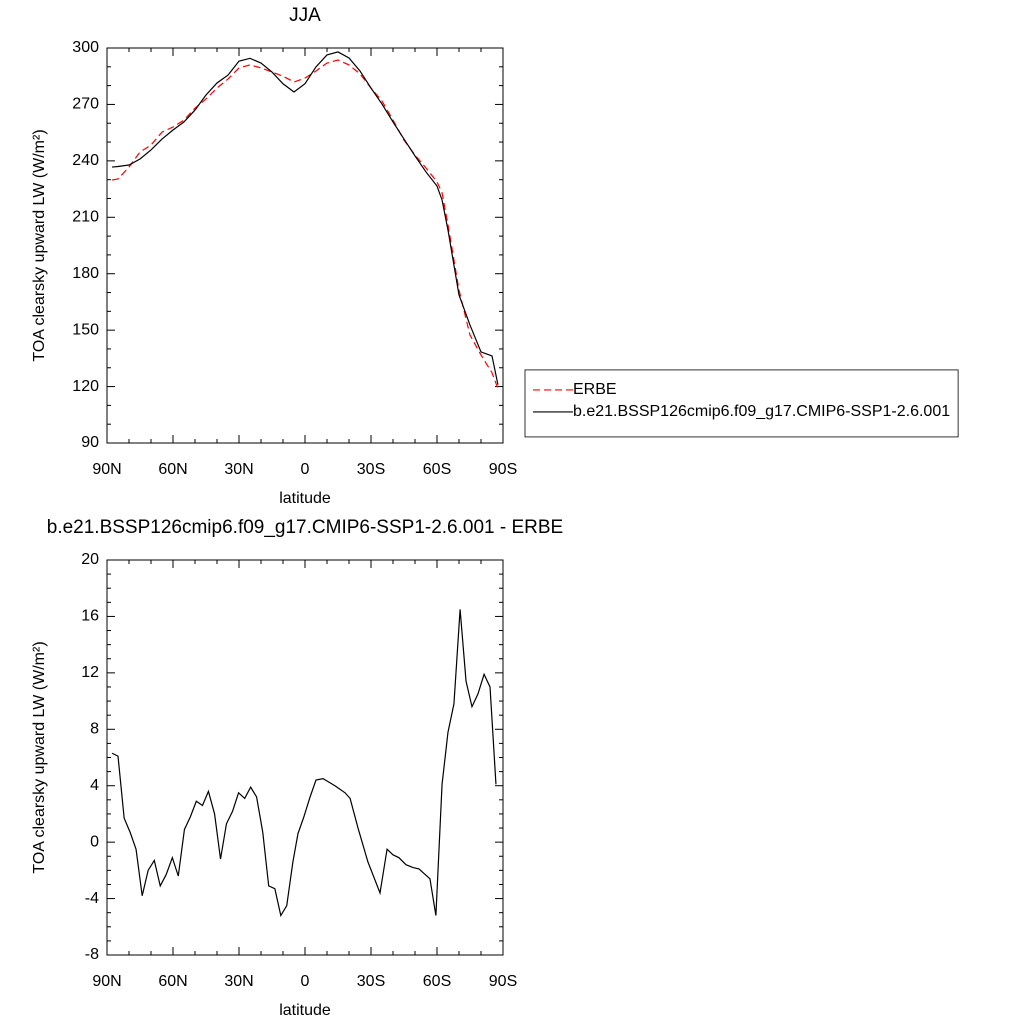 Image resolution: width=1024 pixels, height=1024 pixels. Describe the element at coordinates (85, 386) in the screenshot. I see `y-tick-label: 120` at that location.